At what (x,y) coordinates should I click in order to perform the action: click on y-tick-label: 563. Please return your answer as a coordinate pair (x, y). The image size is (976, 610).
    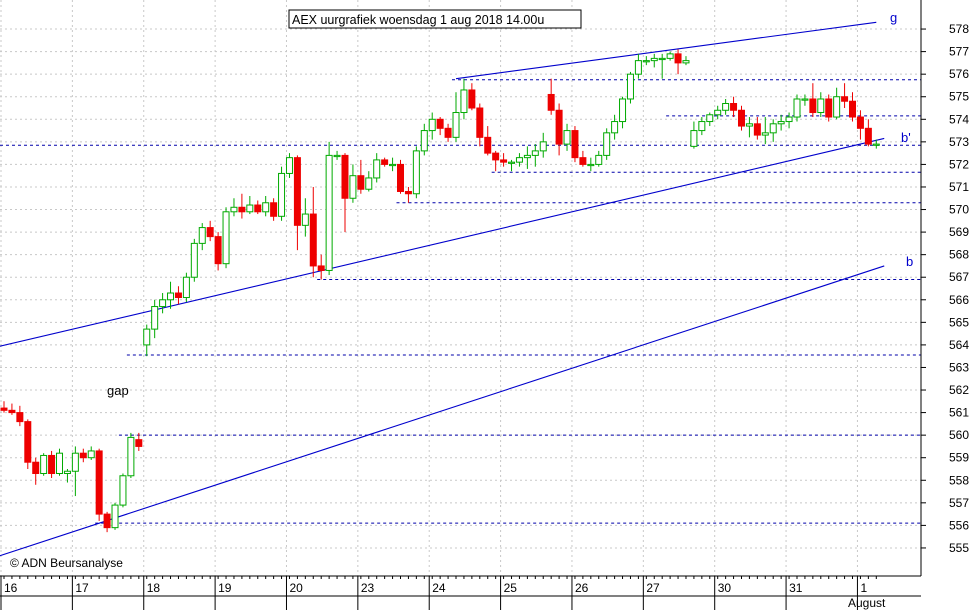
    Looking at the image, I should click on (959, 367).